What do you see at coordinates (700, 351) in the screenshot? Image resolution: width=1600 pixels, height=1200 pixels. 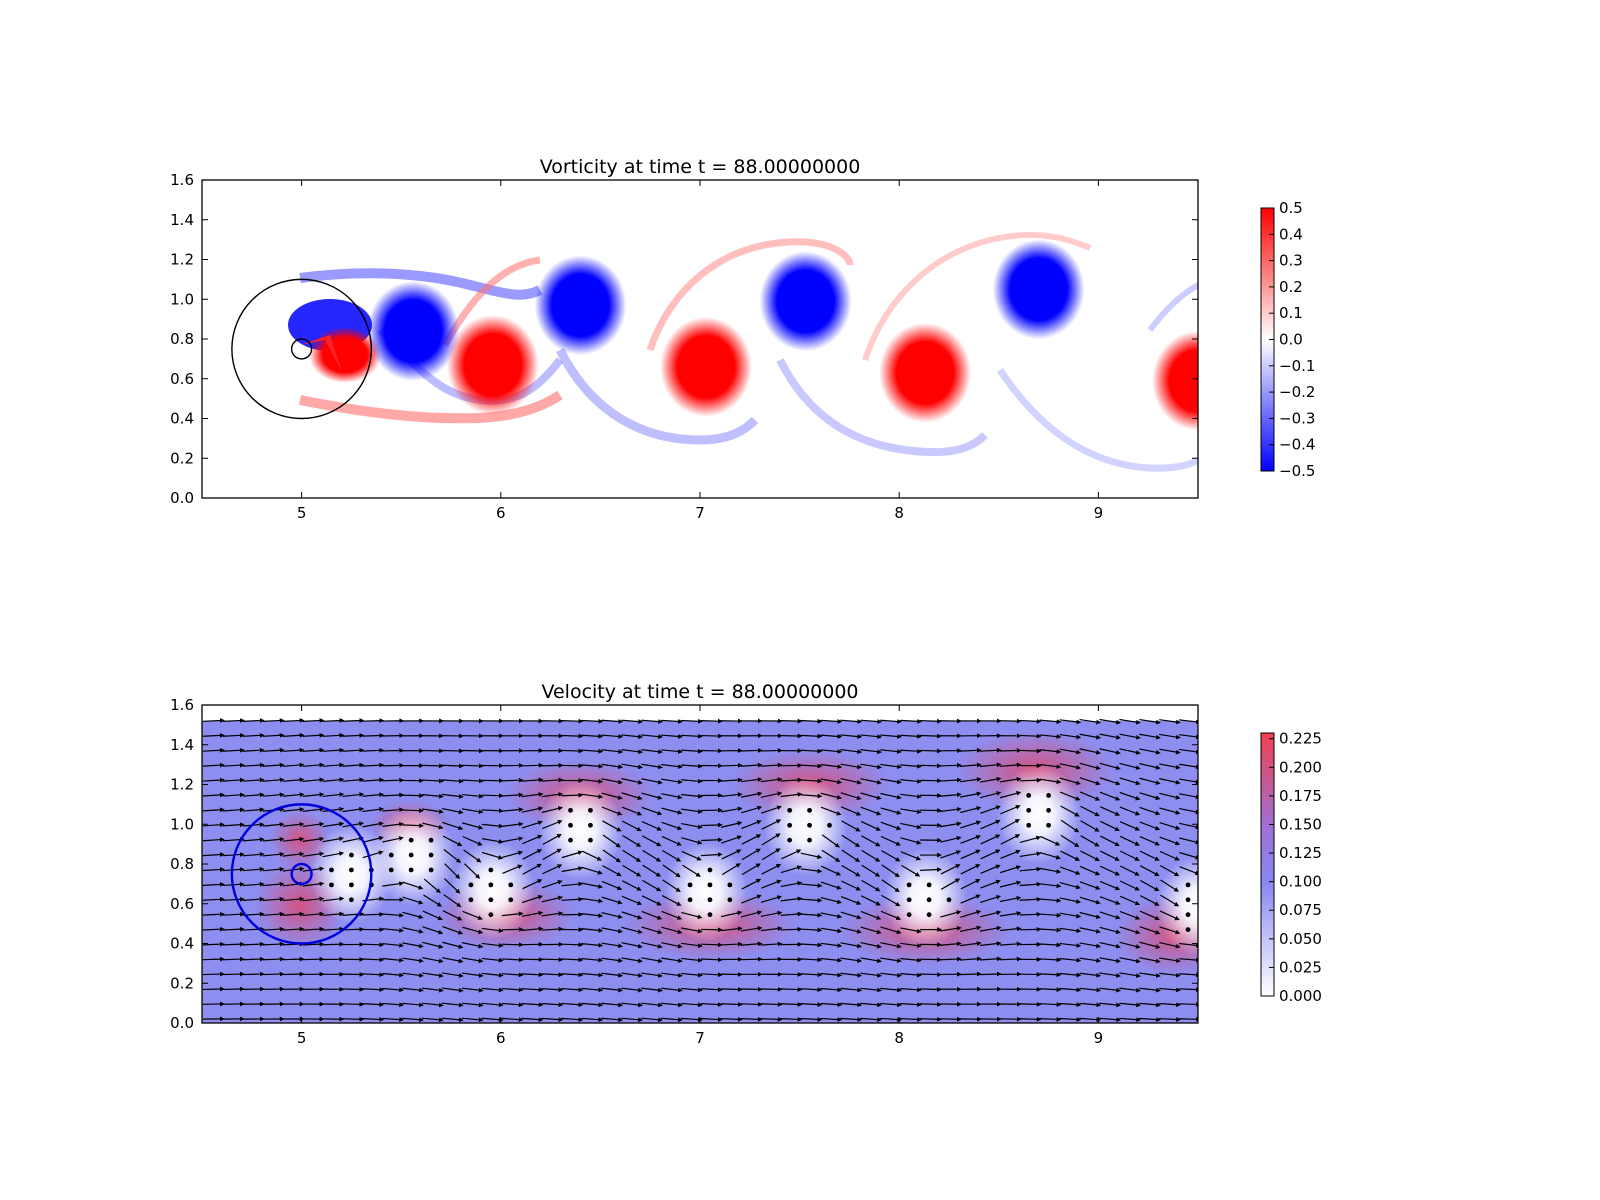 I see `vorticity-x-ticks: 5 6 7 8 9` at bounding box center [700, 351].